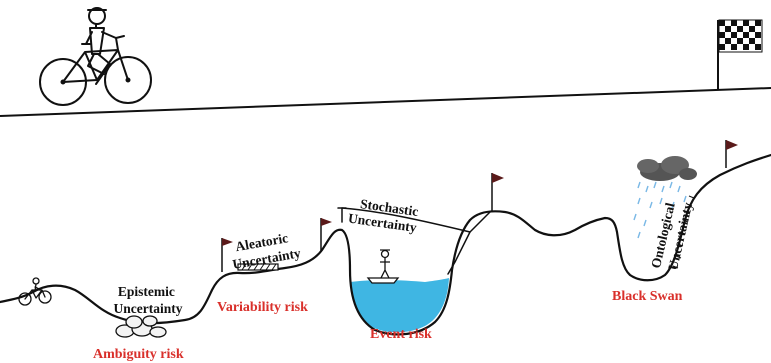 The image size is (771, 363). I want to click on aleatoric-label: Aleatoric Uncertainty, so click(265, 250).